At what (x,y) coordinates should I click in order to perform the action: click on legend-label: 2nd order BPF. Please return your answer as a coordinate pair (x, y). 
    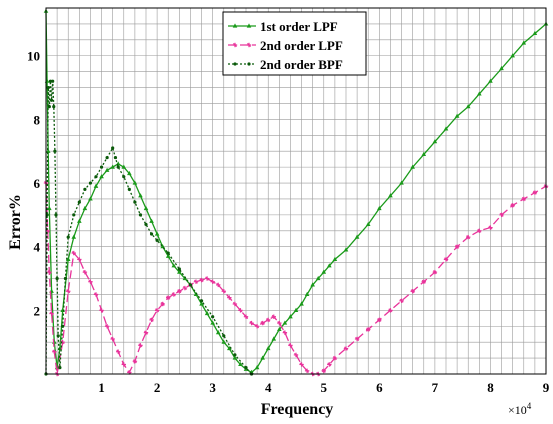
    Looking at the image, I should click on (301, 64).